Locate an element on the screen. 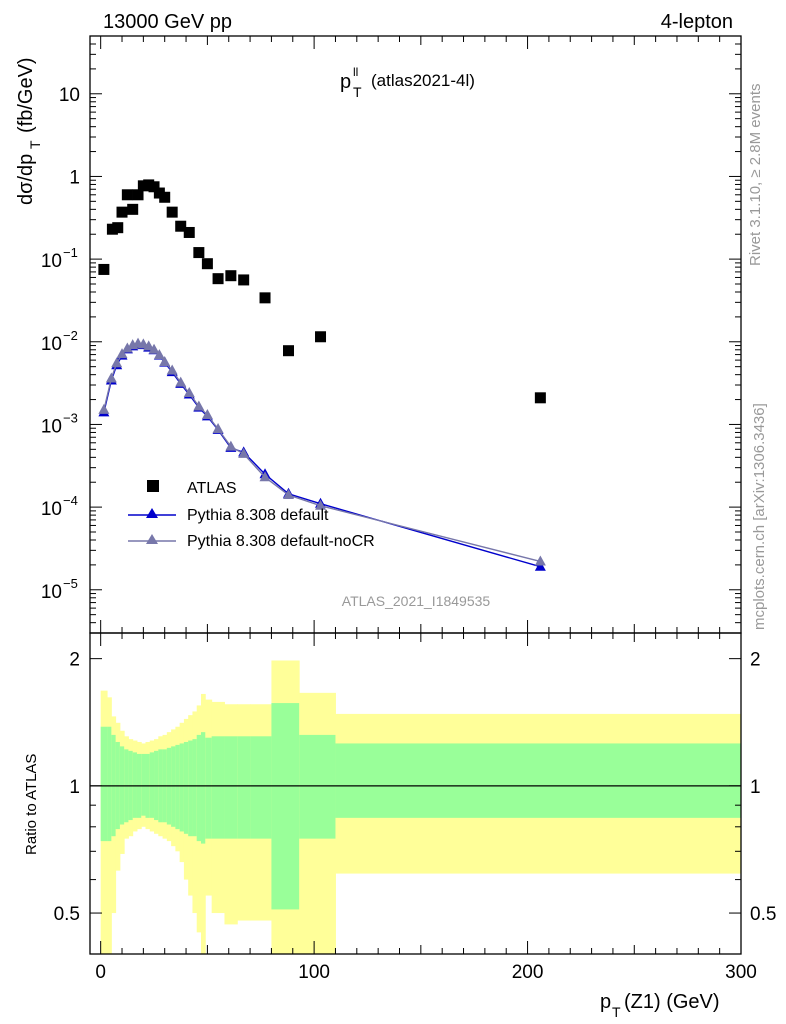 Image resolution: width=786 pixels, height=1024 pixels. legend-default-label: Pythia 8.308 default is located at coordinates (258, 515).